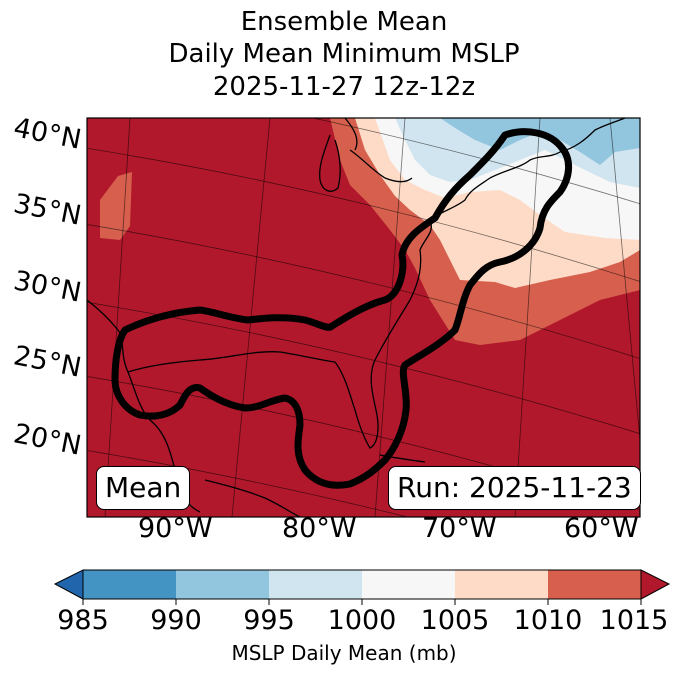 The image size is (688, 674). I want to click on colorbar-under-arrow, so click(68, 584).